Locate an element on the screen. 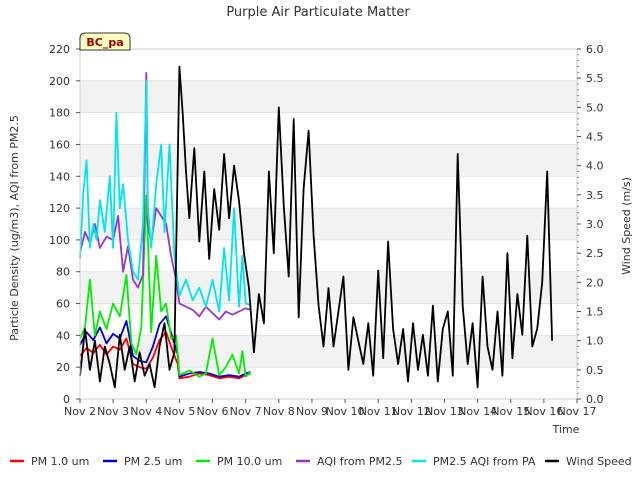 The height and width of the screenshot is (480, 640). x-tick-label: Nov 3 is located at coordinates (113, 411).